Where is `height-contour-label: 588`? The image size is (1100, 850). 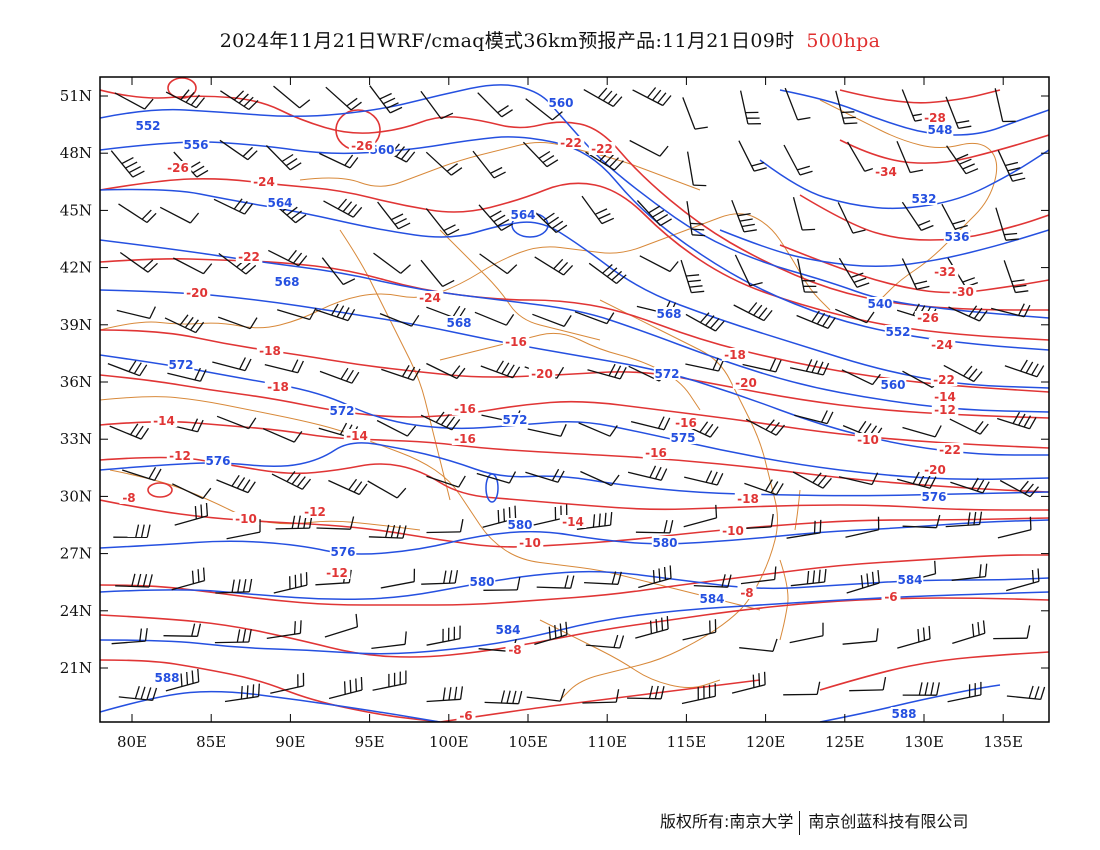
height-contour-label: 588 is located at coordinates (903, 714).